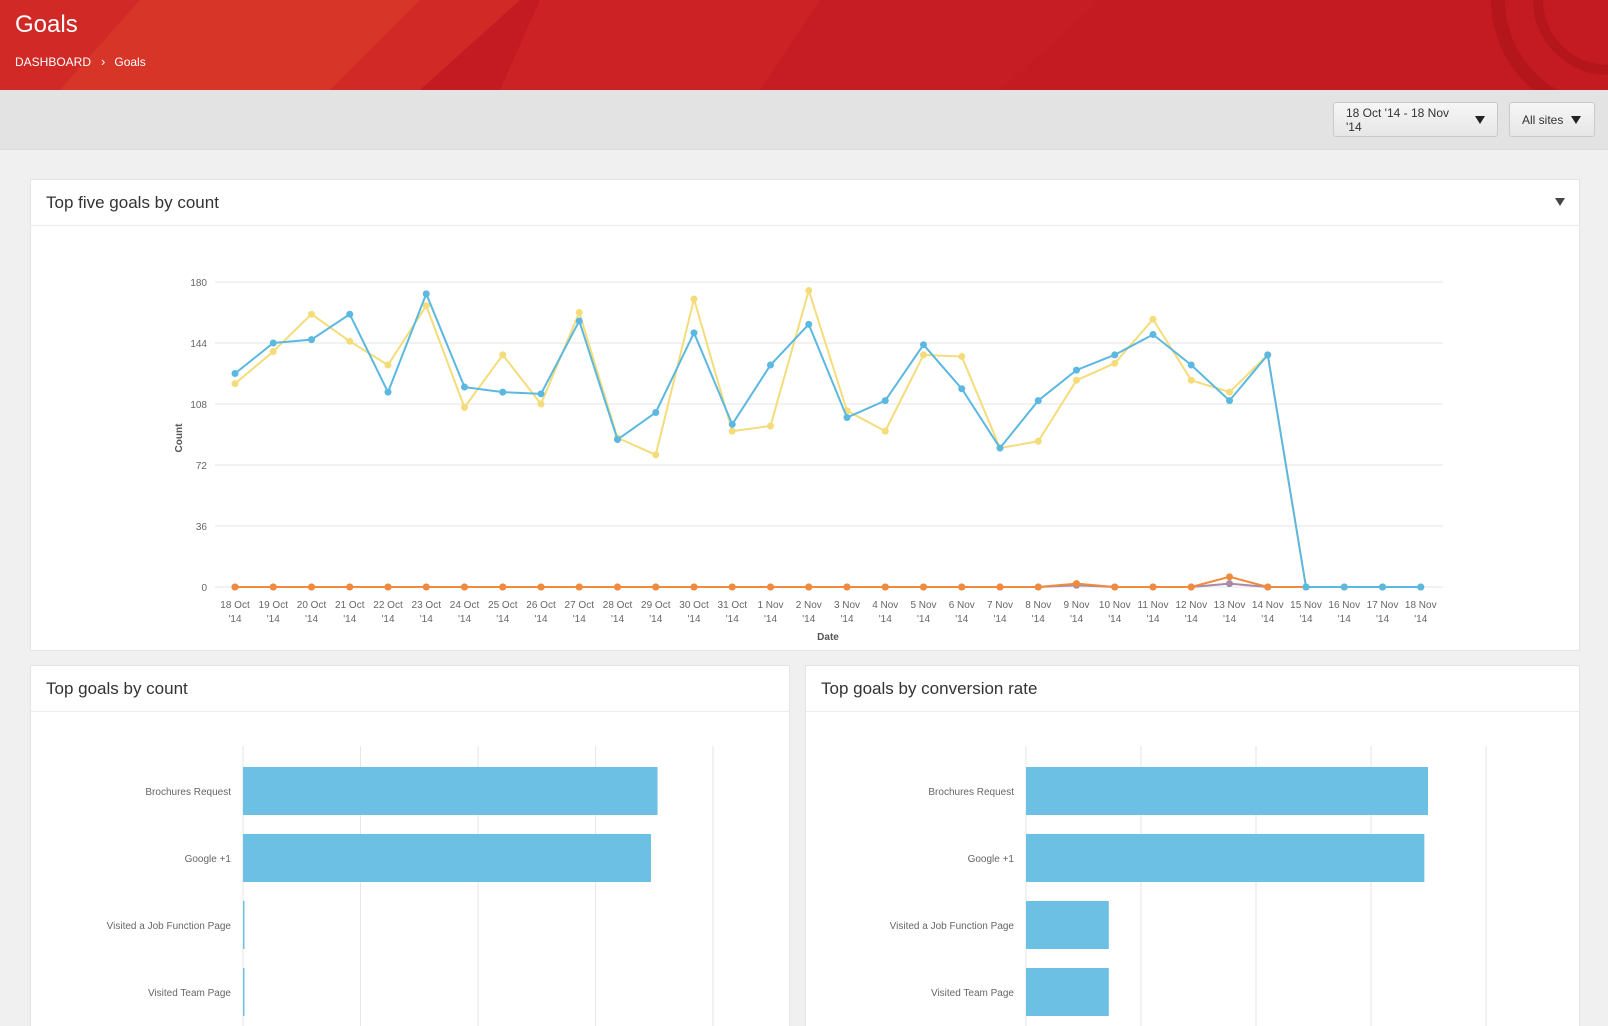 This screenshot has height=1026, width=1608. I want to click on filter-toolbar: 18 Oct '14 - 18 Nov '14 All sites, so click(804, 120).